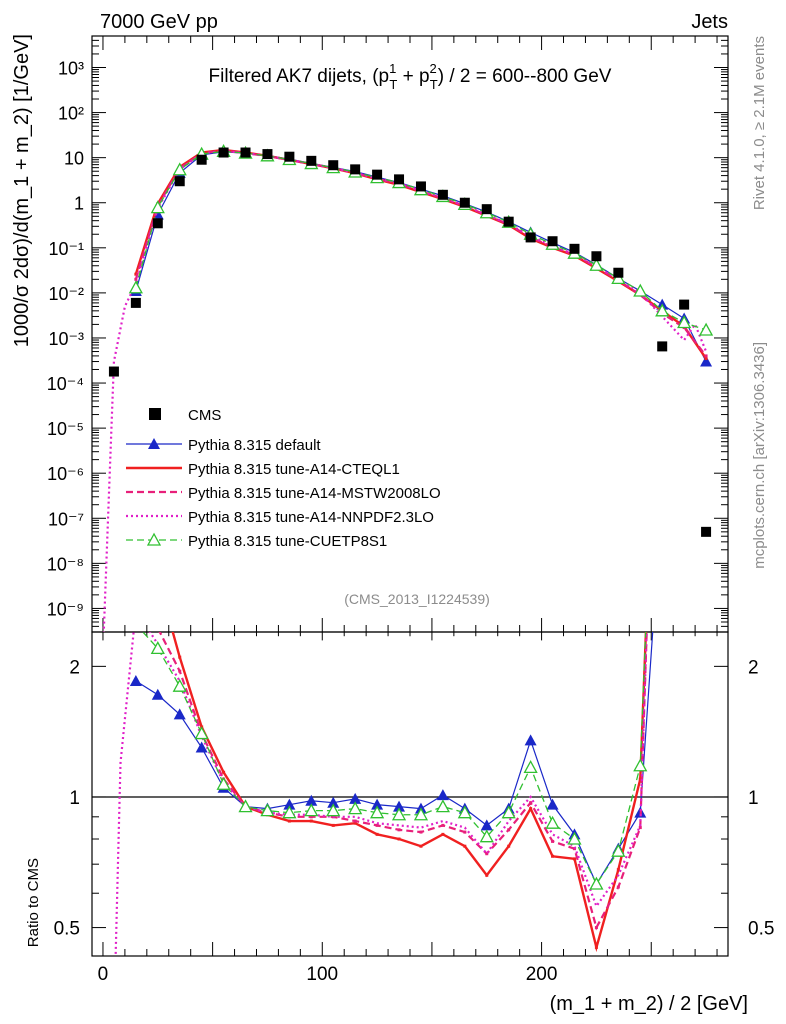 This screenshot has width=786, height=1024. Describe the element at coordinates (322, 974) in the screenshot. I see `x-tick-label: 100` at that location.